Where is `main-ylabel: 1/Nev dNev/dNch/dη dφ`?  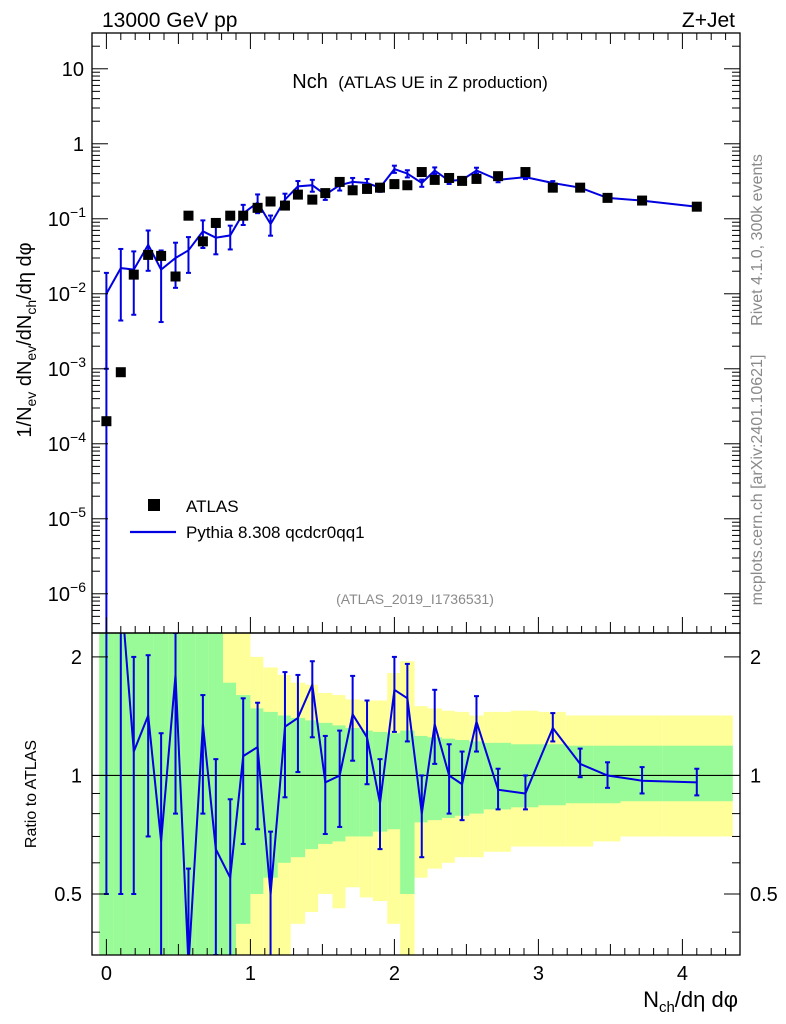
main-ylabel: 1/Nev dNev/dNch/dη dφ is located at coordinates (26, 339).